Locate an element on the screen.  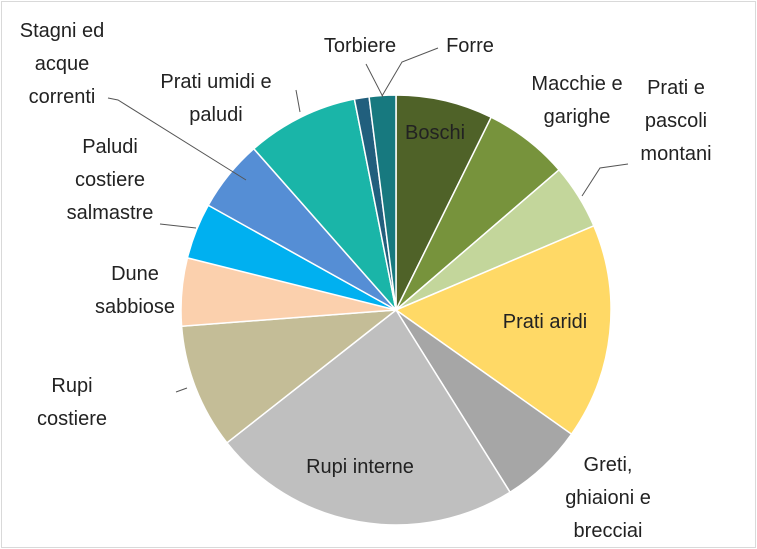
slice-label: Dune sabbiose is located at coordinates (135, 290).